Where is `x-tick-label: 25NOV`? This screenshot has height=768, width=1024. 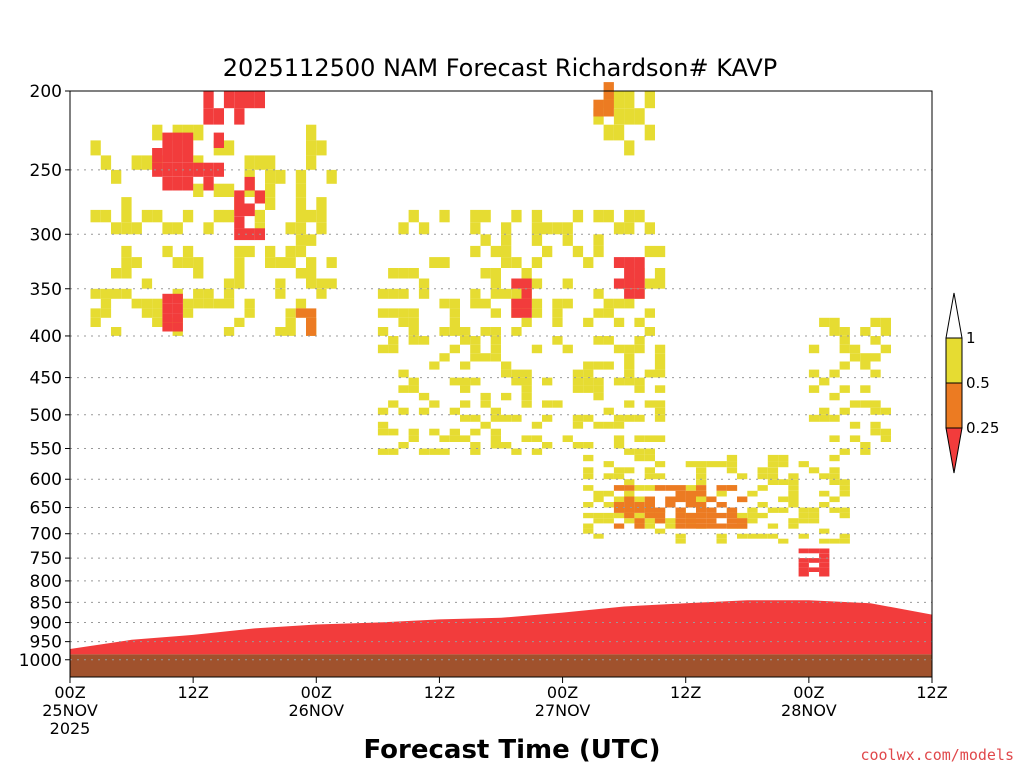
x-tick-label: 25NOV is located at coordinates (70, 710).